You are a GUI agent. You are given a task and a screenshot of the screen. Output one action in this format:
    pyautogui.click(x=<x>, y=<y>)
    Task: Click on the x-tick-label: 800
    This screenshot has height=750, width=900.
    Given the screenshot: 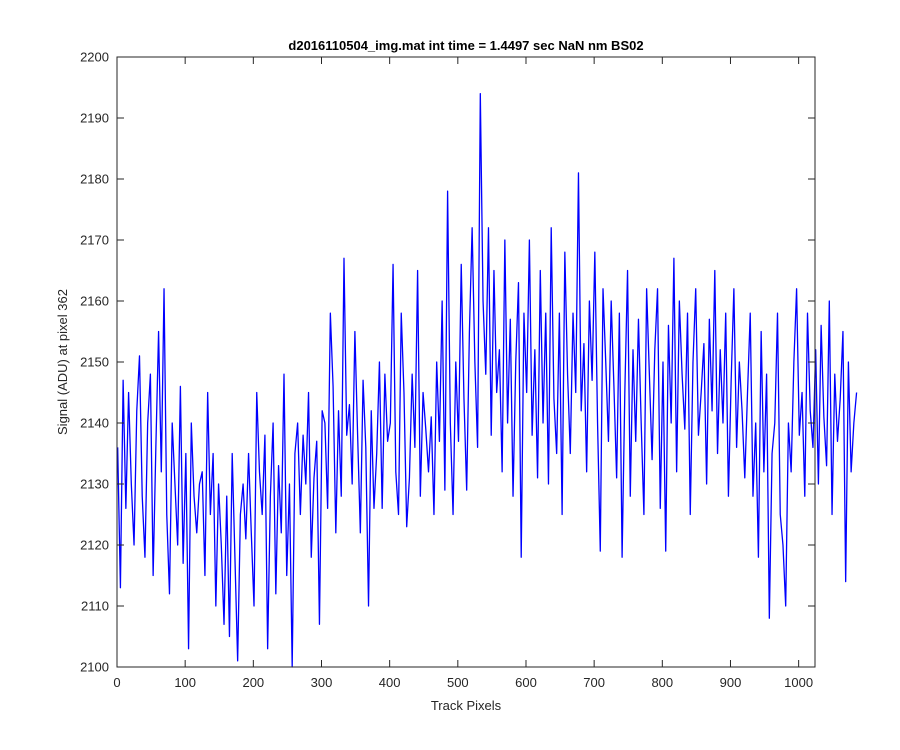 What is the action you would take?
    pyautogui.click(x=662, y=682)
    